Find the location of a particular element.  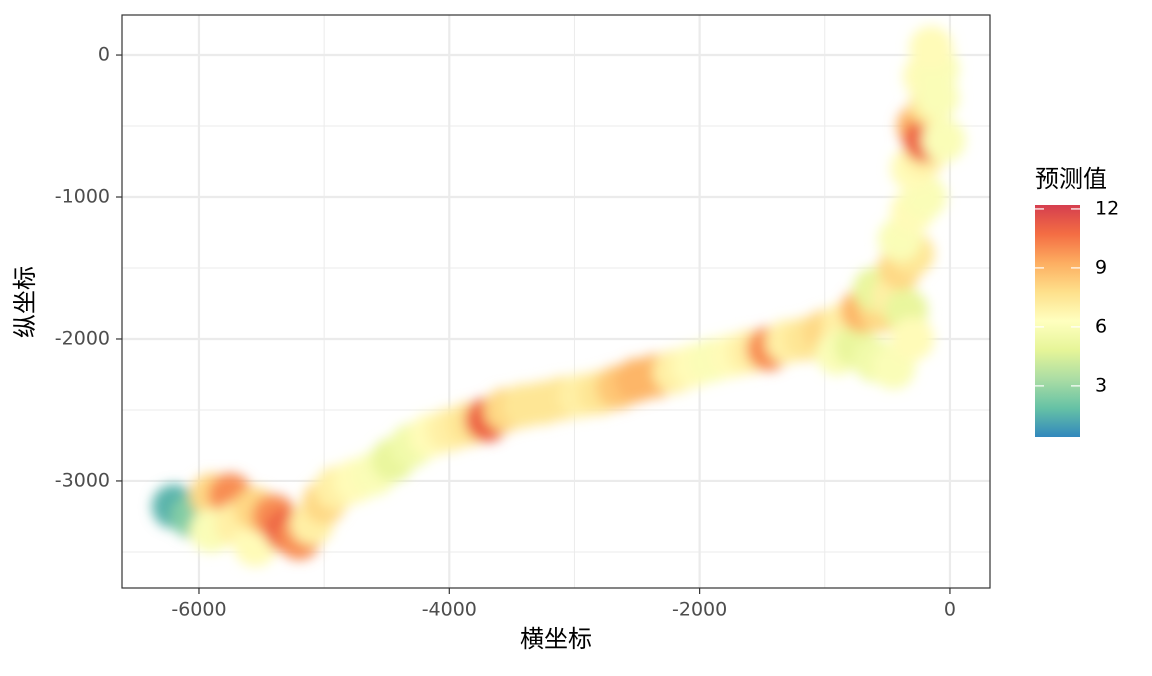

colorbar-label: 3 is located at coordinates (1101, 385).